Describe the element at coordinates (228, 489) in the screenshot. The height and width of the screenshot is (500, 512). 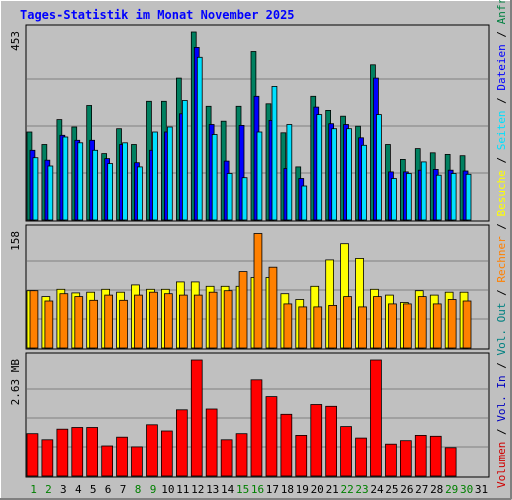
I see `x-tick-label-14: 14` at that location.